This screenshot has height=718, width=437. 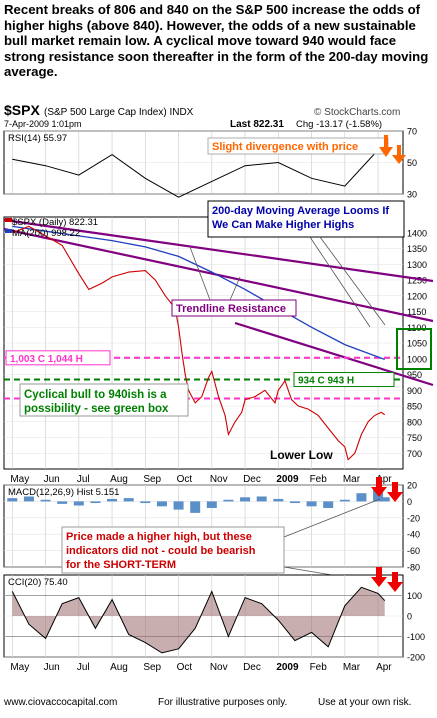 What do you see at coordinates (352, 281) in the screenshot?
I see `ma-pointer-line` at bounding box center [352, 281].